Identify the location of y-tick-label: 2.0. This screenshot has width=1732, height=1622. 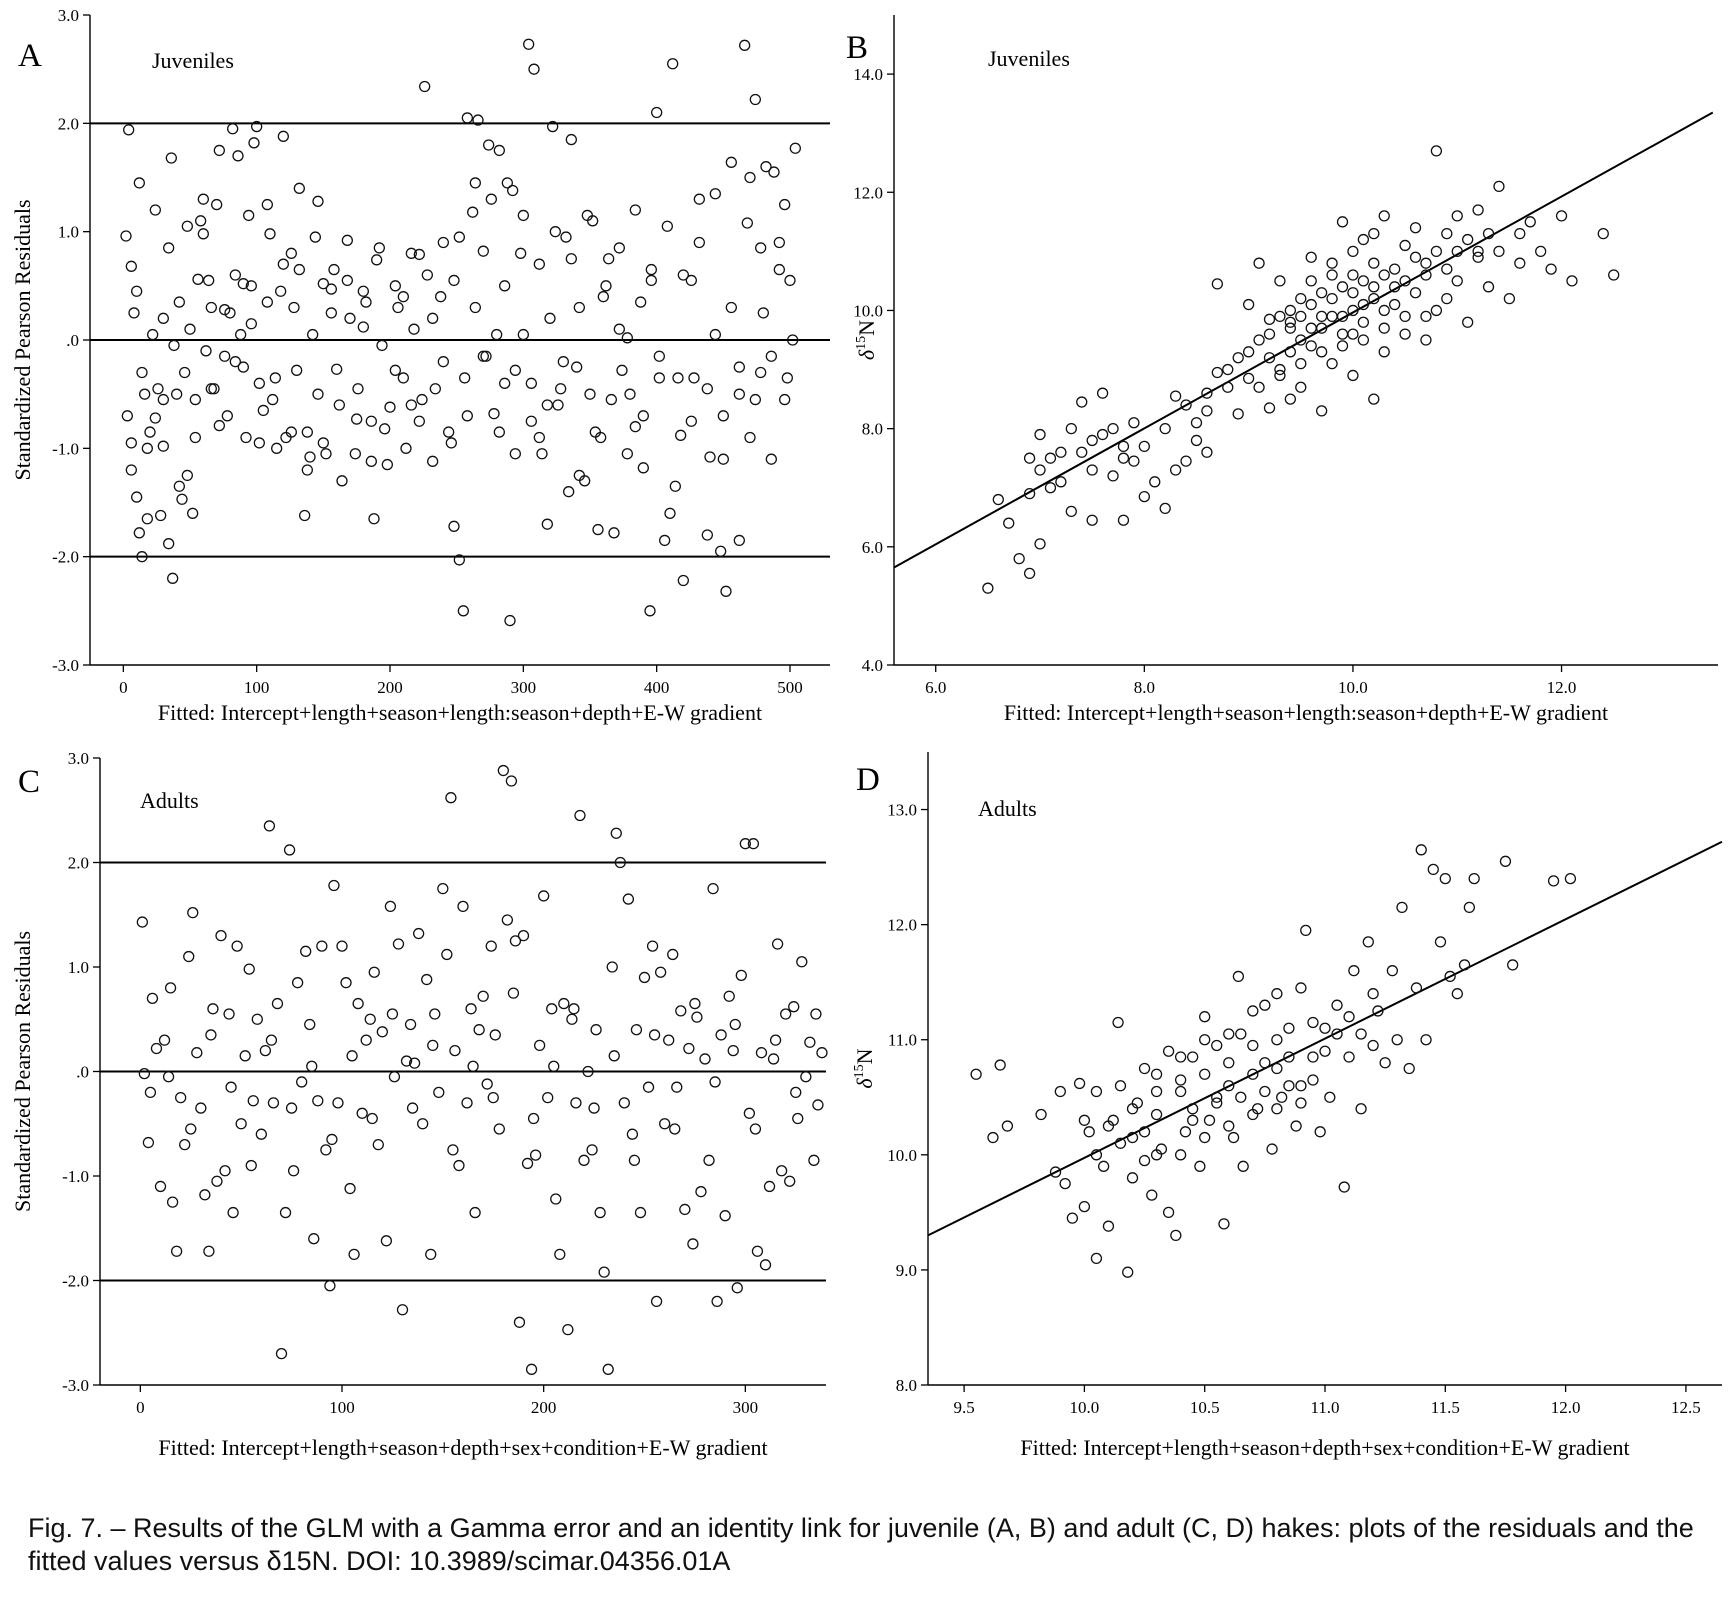
(78, 863).